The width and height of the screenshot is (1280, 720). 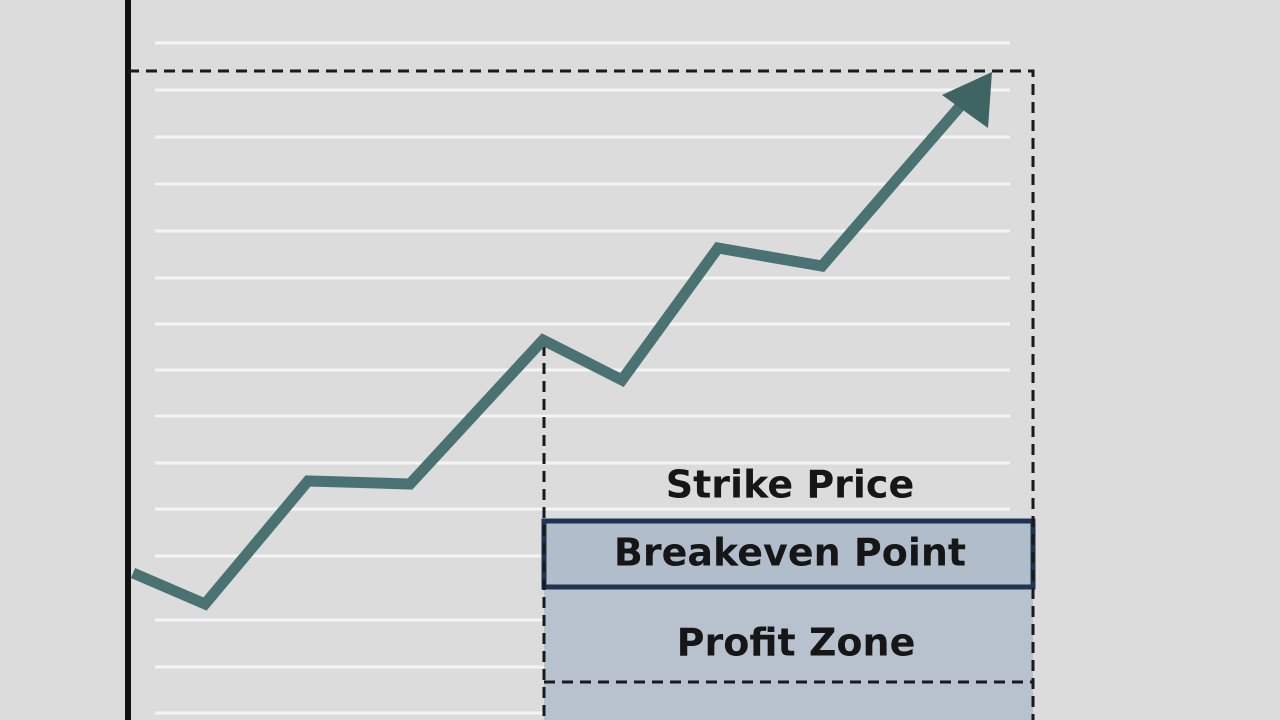 I want to click on breakeven-box, so click(x=788, y=554).